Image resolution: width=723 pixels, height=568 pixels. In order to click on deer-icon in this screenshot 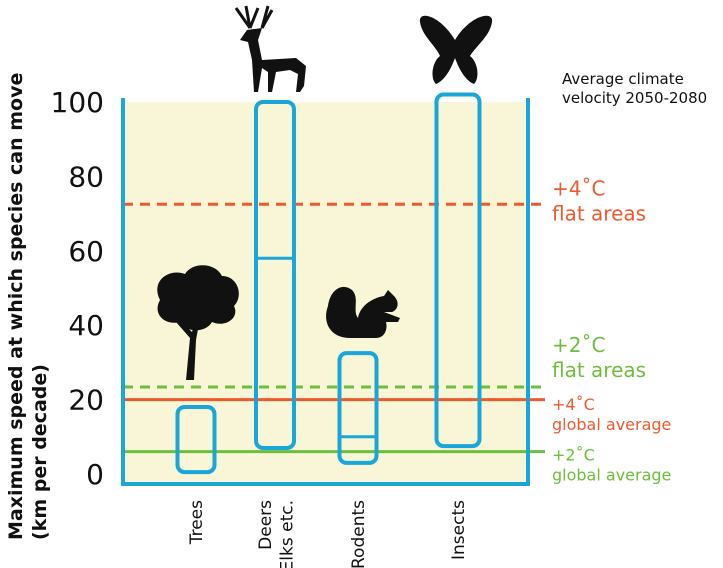, I will do `click(270, 48)`.